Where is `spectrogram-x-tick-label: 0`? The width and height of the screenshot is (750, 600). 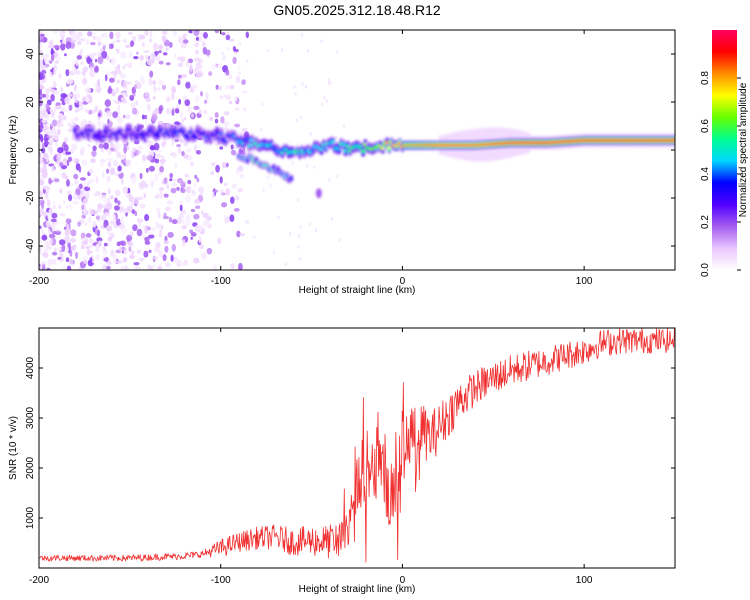
spectrogram-x-tick-label: 0 is located at coordinates (403, 281).